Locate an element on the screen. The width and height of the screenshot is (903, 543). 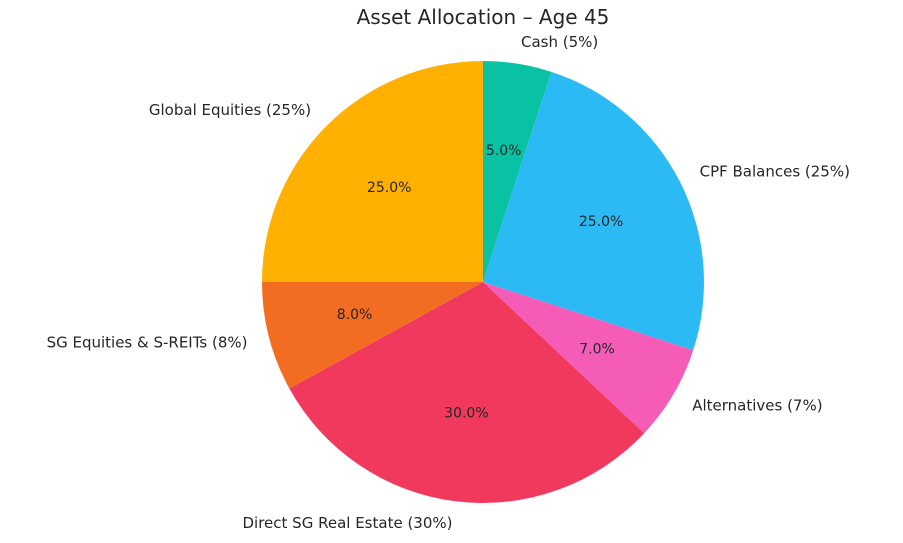
slice-label-global-equities: Global Equities (25%) is located at coordinates (230, 110).